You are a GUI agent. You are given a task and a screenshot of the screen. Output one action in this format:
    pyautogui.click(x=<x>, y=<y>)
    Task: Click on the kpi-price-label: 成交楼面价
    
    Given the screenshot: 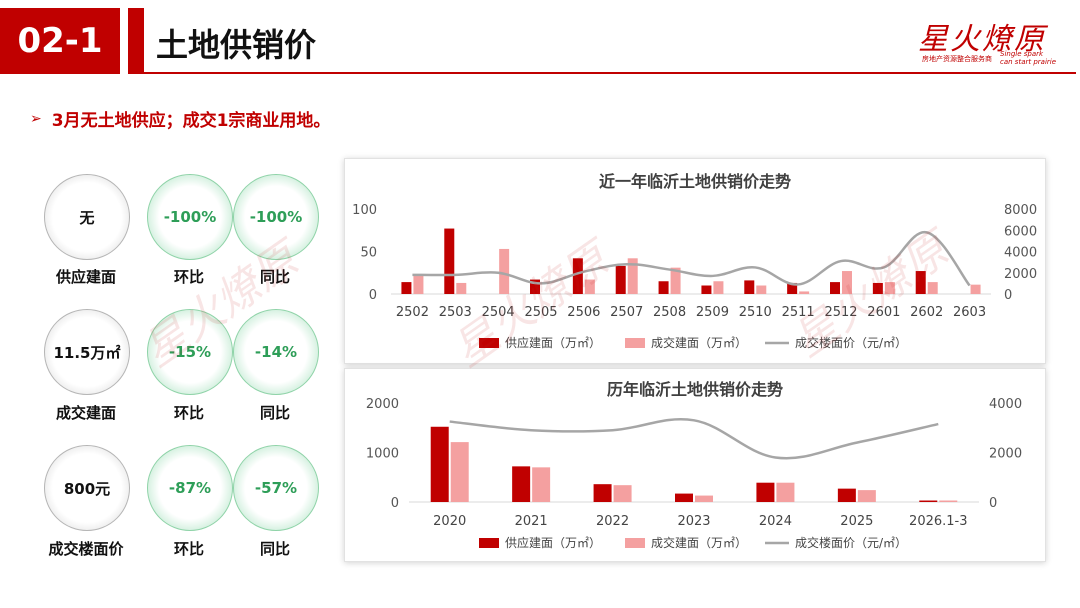 What is the action you would take?
    pyautogui.click(x=86, y=549)
    